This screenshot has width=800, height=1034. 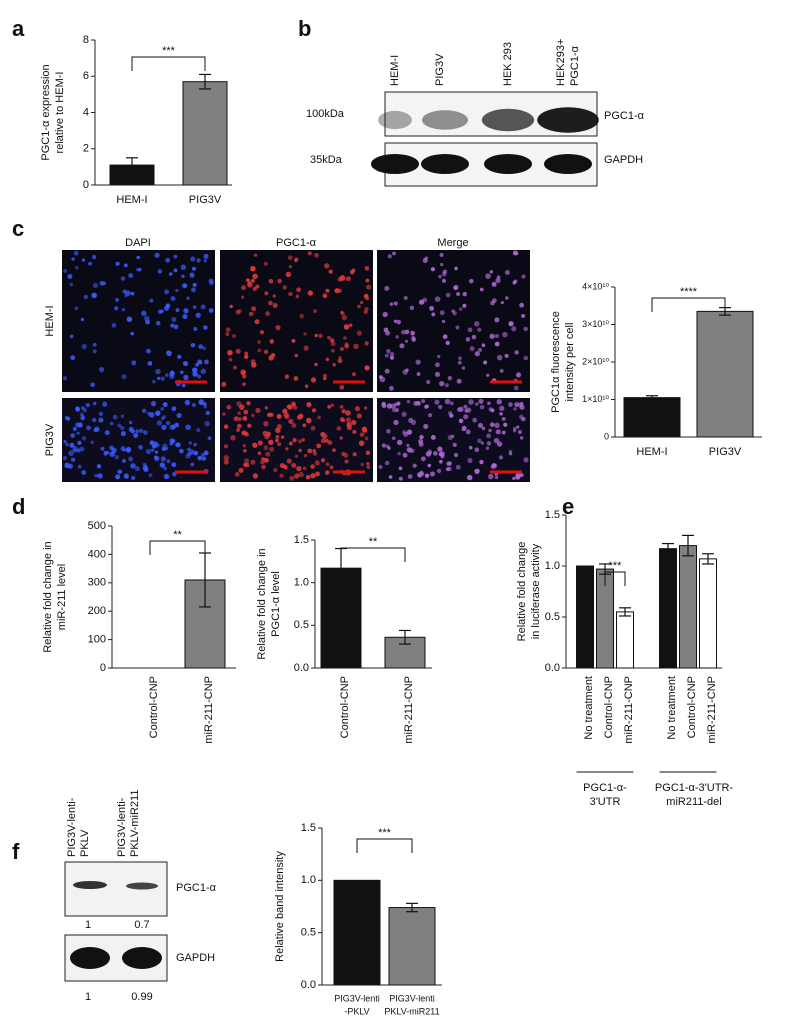 I want to click on band-quantification: 0.99, so click(x=141, y=997).